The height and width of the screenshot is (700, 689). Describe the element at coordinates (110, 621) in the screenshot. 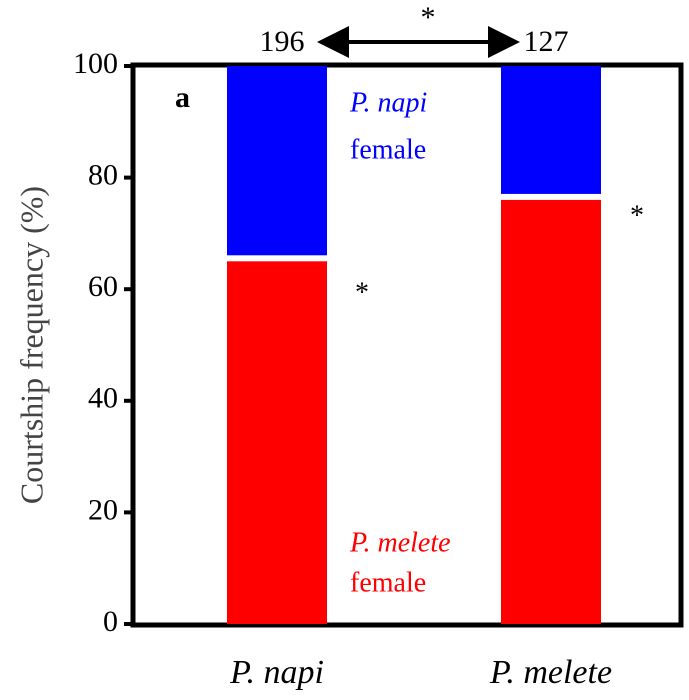

I see `y-tick-label: 0` at that location.